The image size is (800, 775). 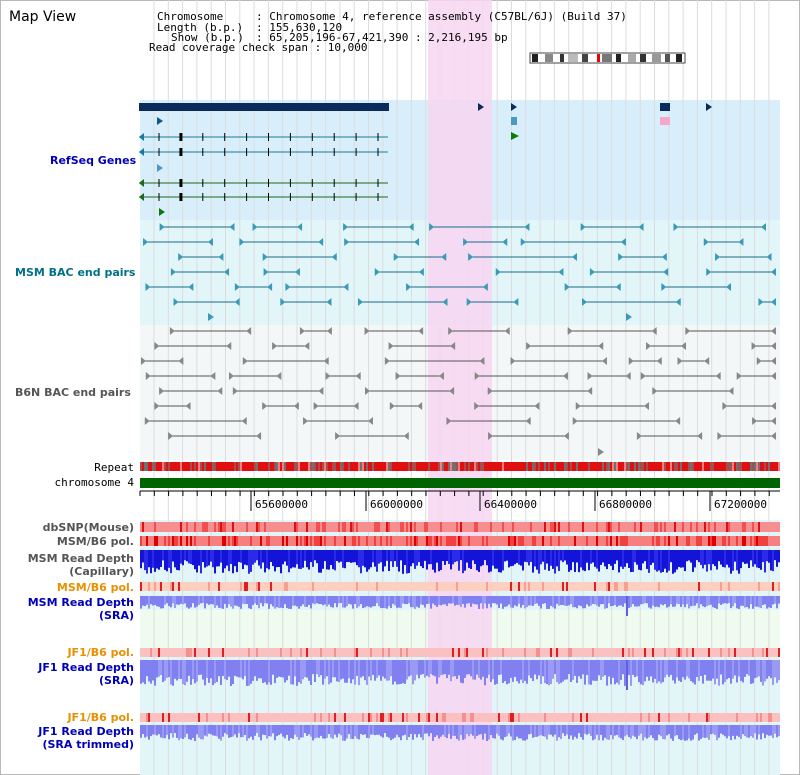 I want to click on refseq-gene-block, so click(x=514, y=121).